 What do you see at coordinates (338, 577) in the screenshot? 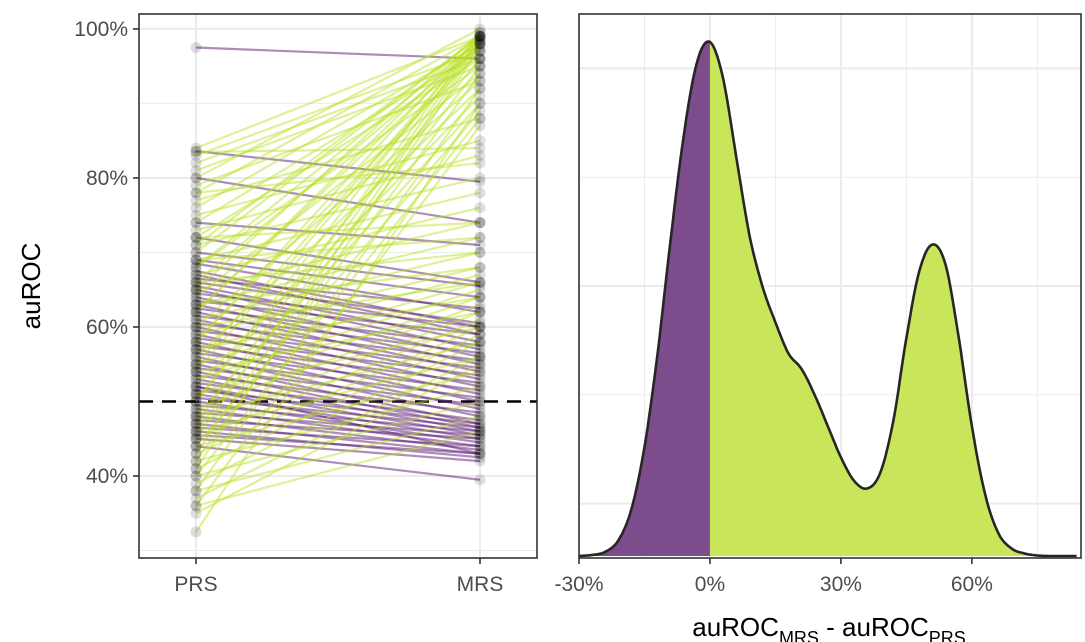
I see `x-axis: PRS MRS` at bounding box center [338, 577].